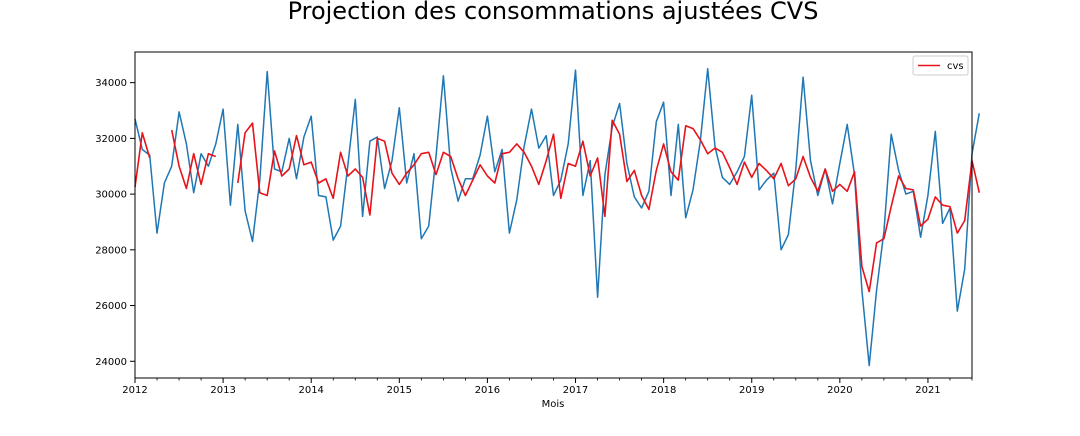 The width and height of the screenshot is (1080, 436). Describe the element at coordinates (399, 390) in the screenshot. I see `x-tick-label: 2015` at that location.